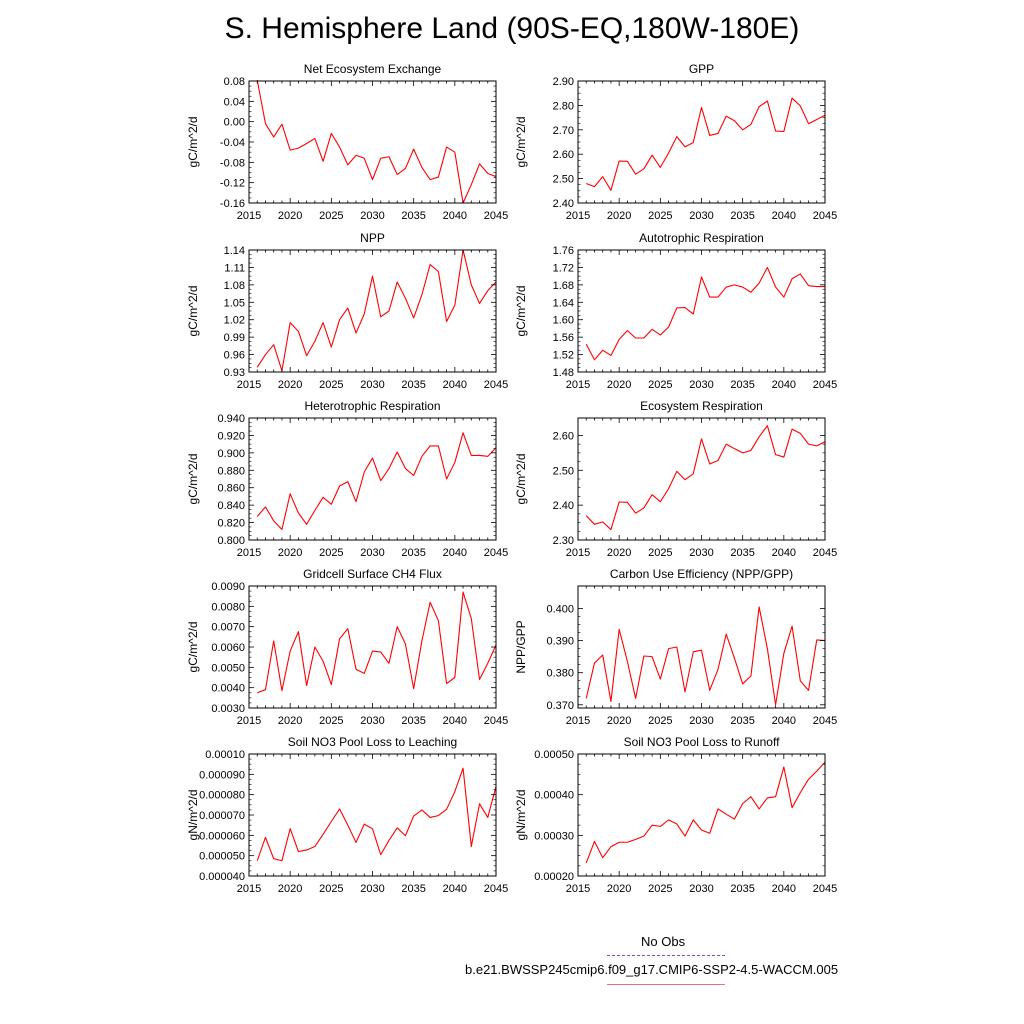  Describe the element at coordinates (563, 321) in the screenshot. I see `y-tick-label: 1.60` at that location.